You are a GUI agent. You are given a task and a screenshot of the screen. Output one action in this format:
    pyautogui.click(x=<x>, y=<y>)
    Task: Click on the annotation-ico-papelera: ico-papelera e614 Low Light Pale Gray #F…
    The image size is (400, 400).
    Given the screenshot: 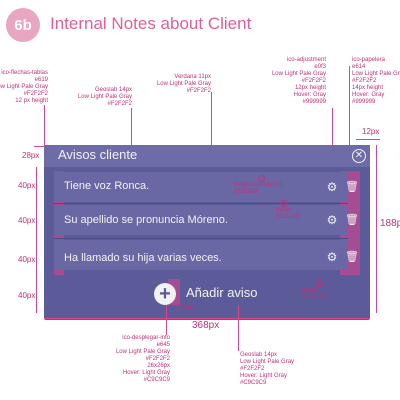 What is the action you would take?
    pyautogui.click(x=376, y=81)
    